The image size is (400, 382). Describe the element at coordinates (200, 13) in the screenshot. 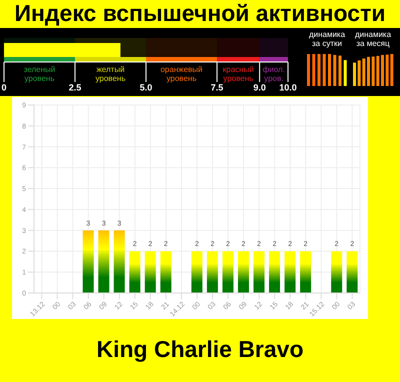

I see `chart-title: Индекс вспышечной активности` at that location.